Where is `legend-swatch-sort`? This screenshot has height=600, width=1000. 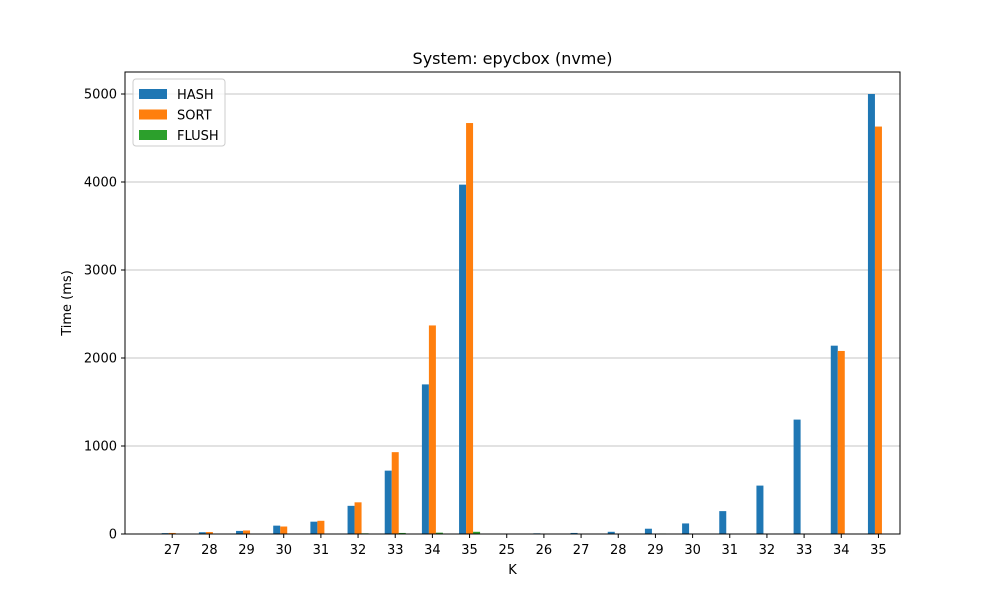 legend-swatch-sort is located at coordinates (153, 114).